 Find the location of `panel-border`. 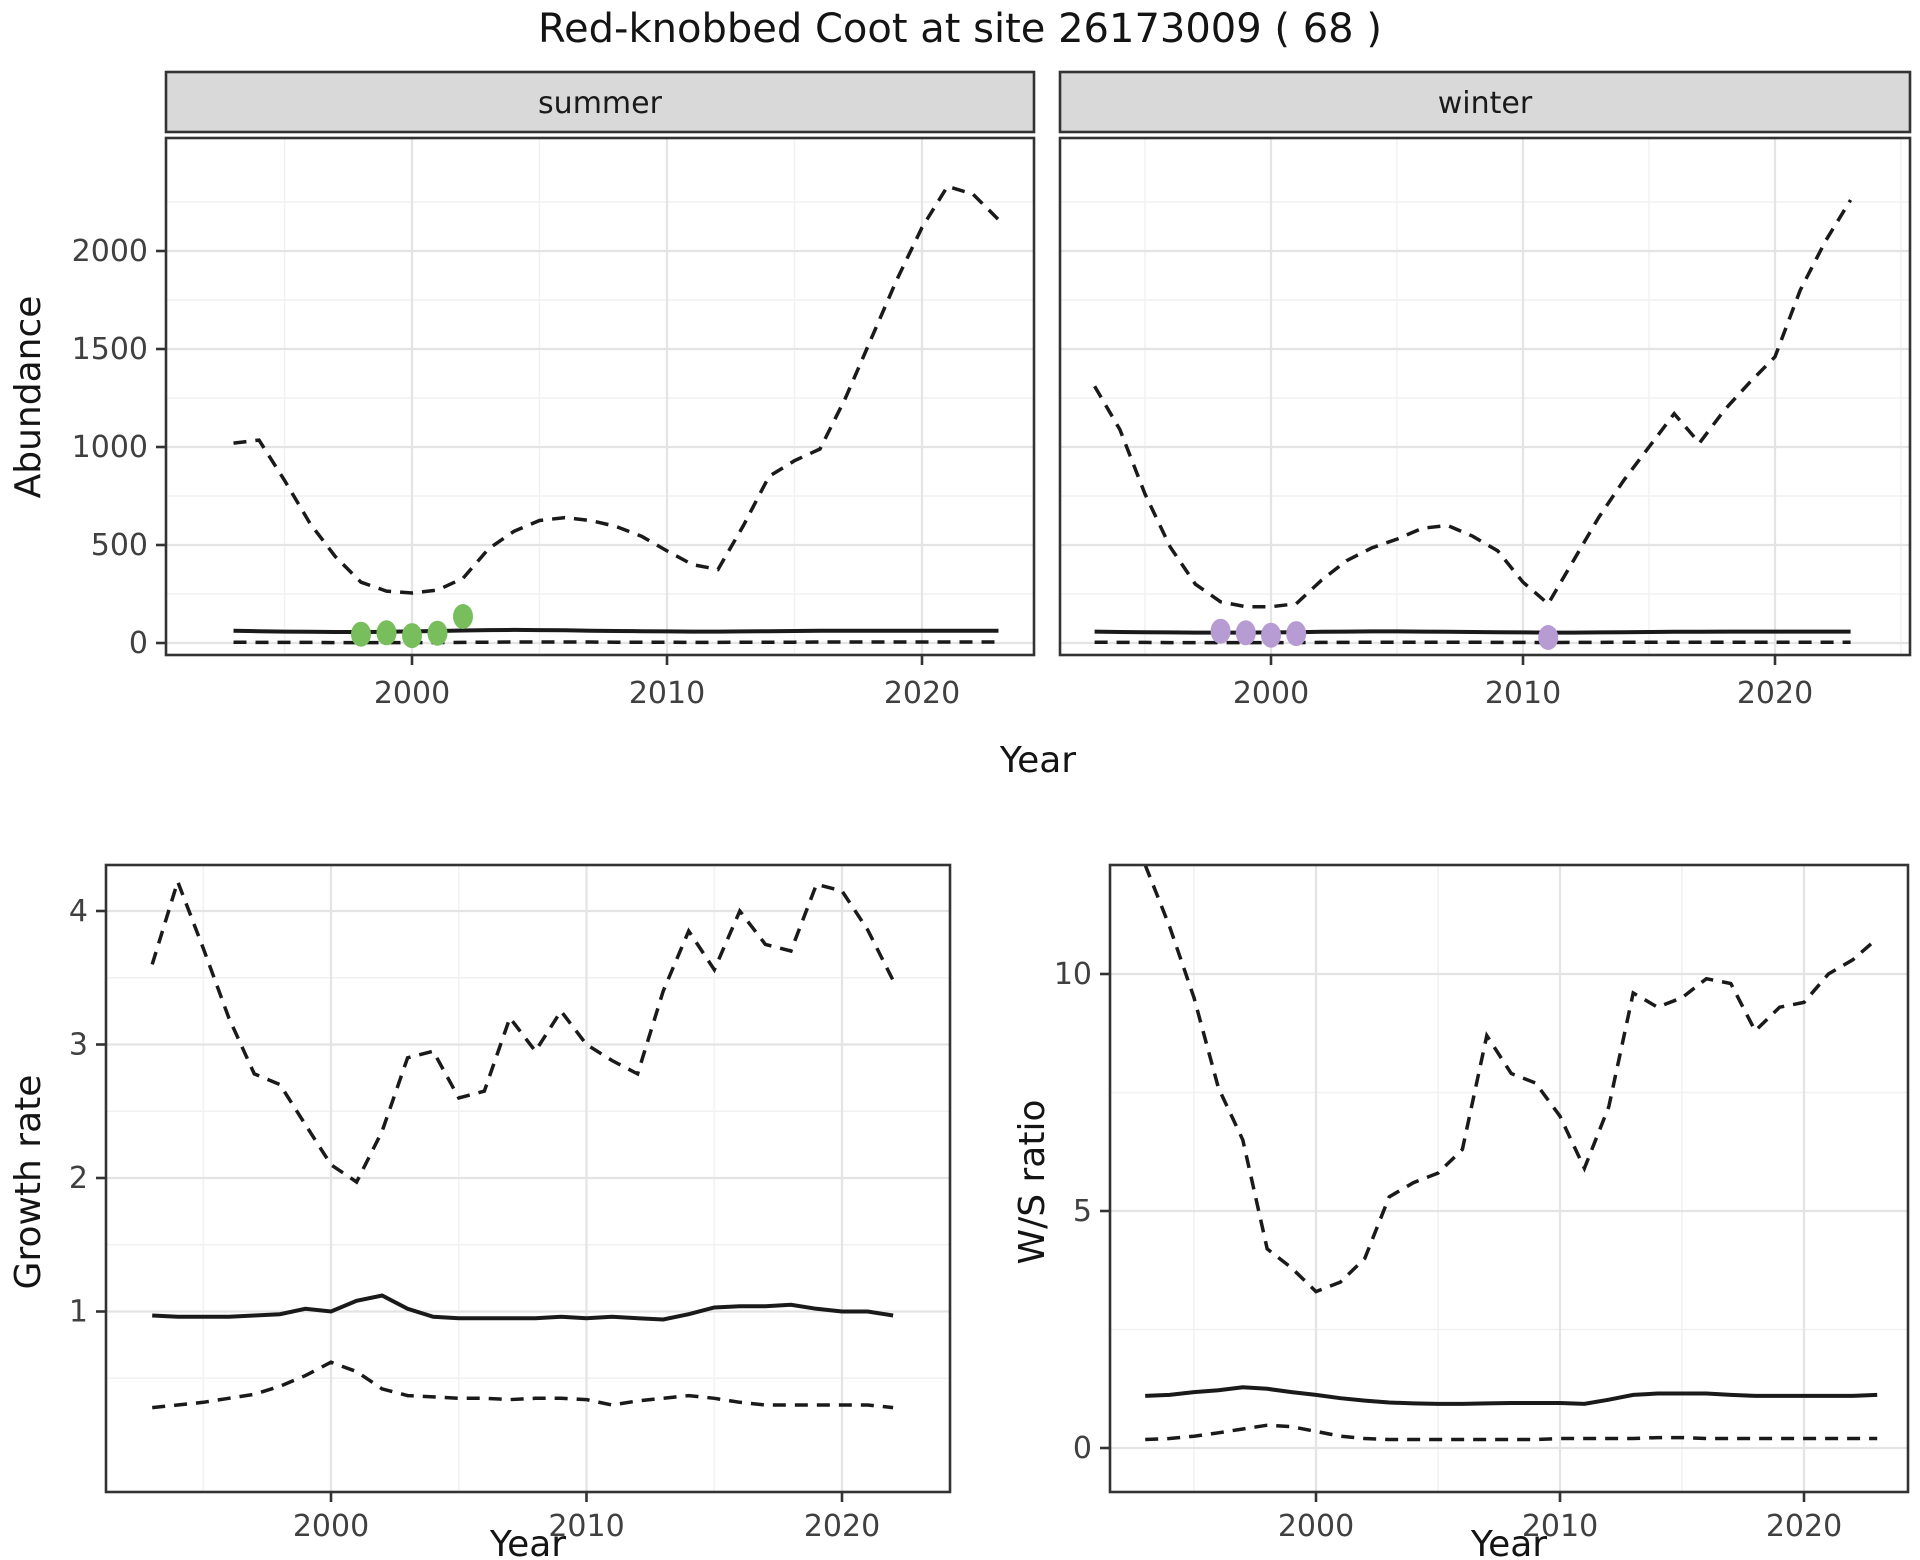

panel-border is located at coordinates (1485, 396).